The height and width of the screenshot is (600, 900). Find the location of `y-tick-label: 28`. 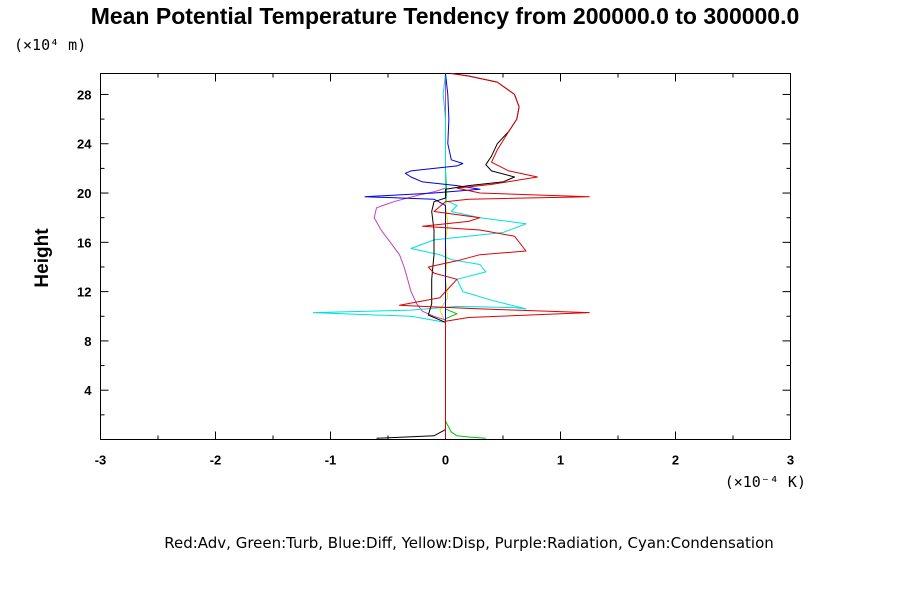

y-tick-label: 28 is located at coordinates (84, 94).